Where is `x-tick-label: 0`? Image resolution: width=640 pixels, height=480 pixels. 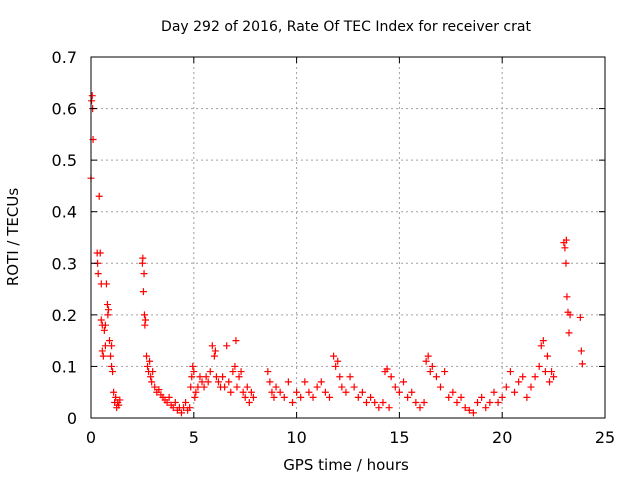
x-tick-label: 0 is located at coordinates (91, 437).